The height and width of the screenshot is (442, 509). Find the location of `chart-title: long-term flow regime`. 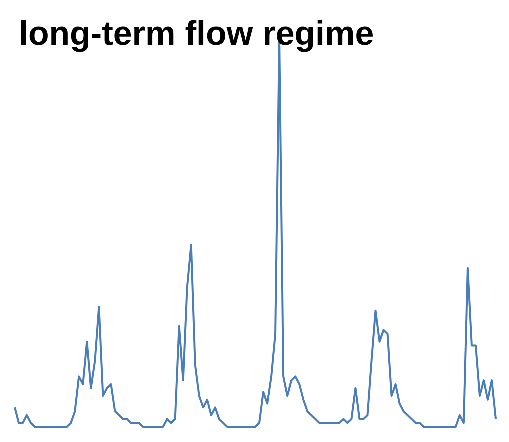

chart-title: long-term flow regime is located at coordinates (196, 34).